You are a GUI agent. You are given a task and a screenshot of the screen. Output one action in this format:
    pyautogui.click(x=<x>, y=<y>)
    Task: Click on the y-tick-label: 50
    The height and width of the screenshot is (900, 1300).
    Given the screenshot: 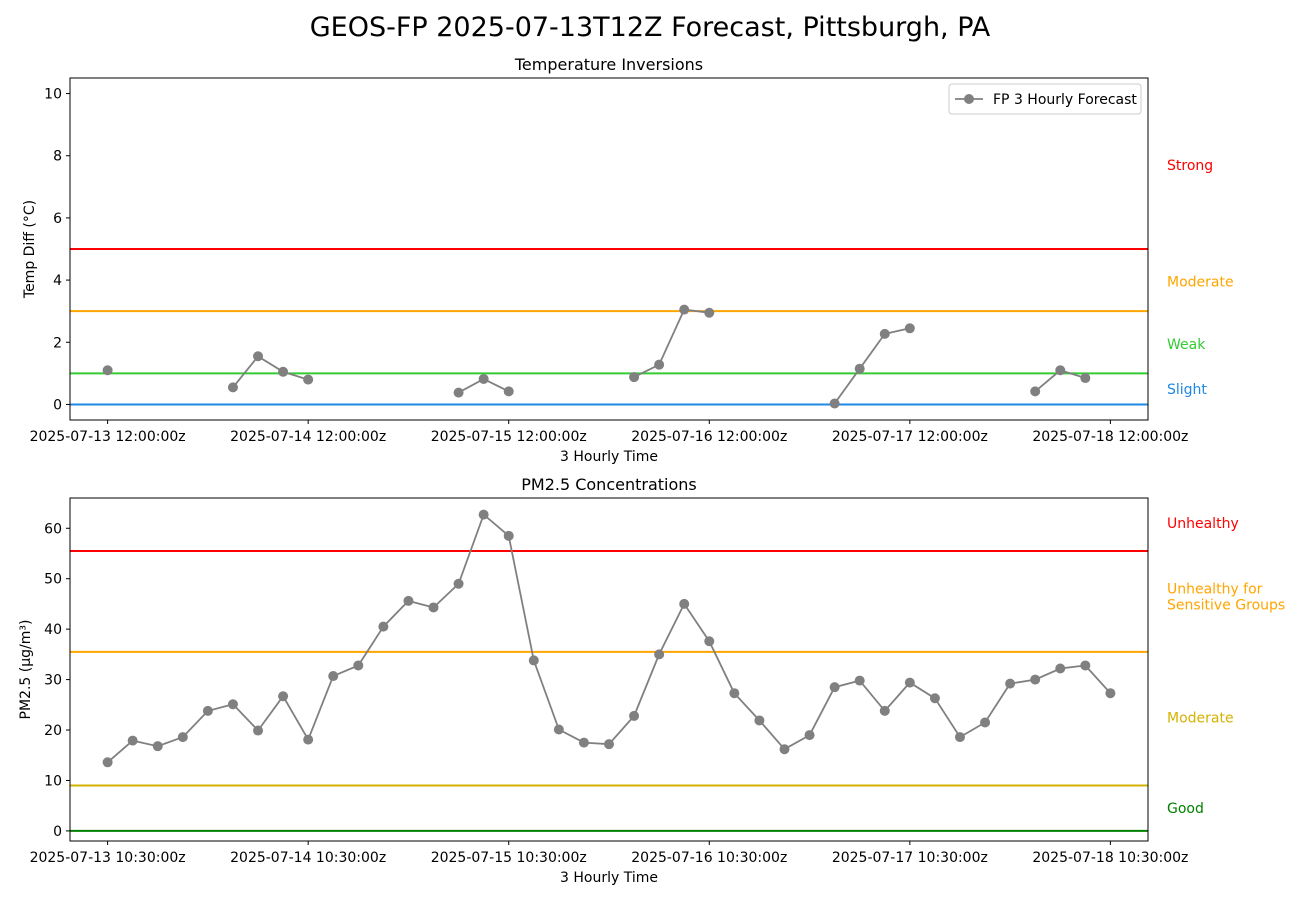 What is the action you would take?
    pyautogui.click(x=53, y=580)
    